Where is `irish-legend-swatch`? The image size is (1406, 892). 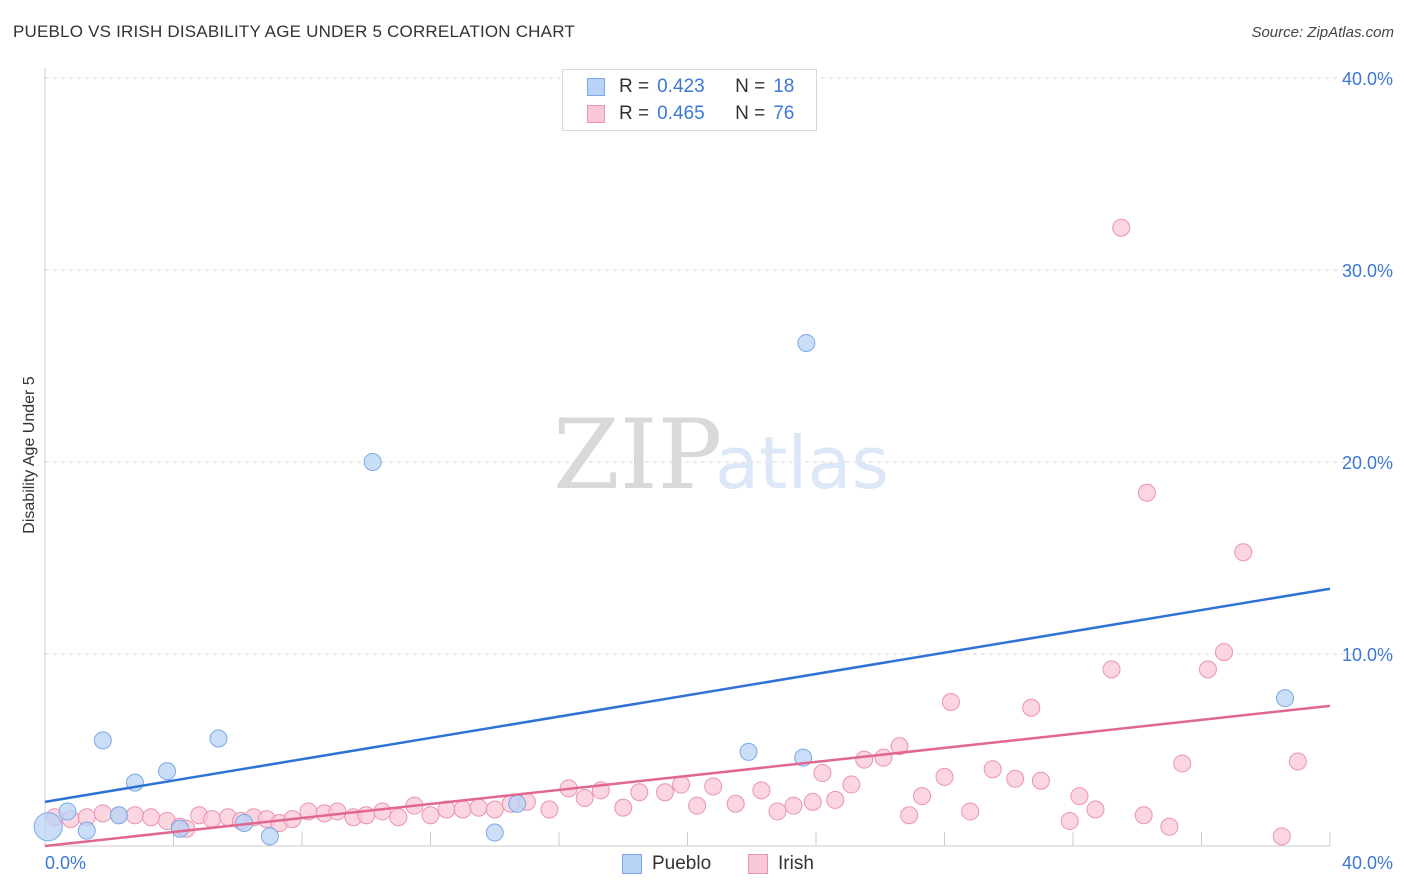
irish-legend-swatch is located at coordinates (758, 864).